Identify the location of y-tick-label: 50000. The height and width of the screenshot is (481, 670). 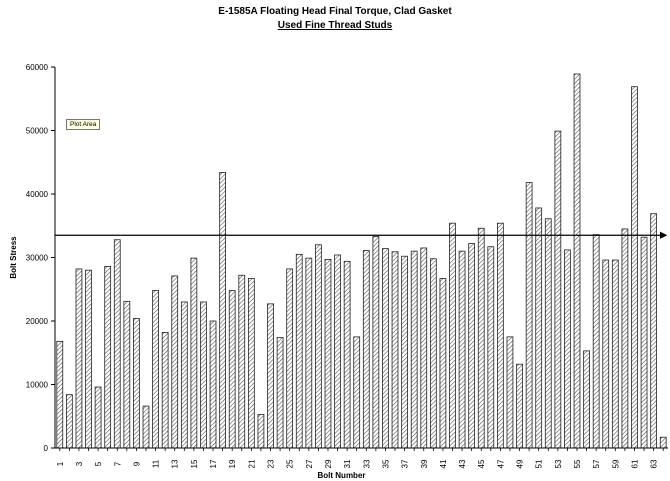
(37, 131).